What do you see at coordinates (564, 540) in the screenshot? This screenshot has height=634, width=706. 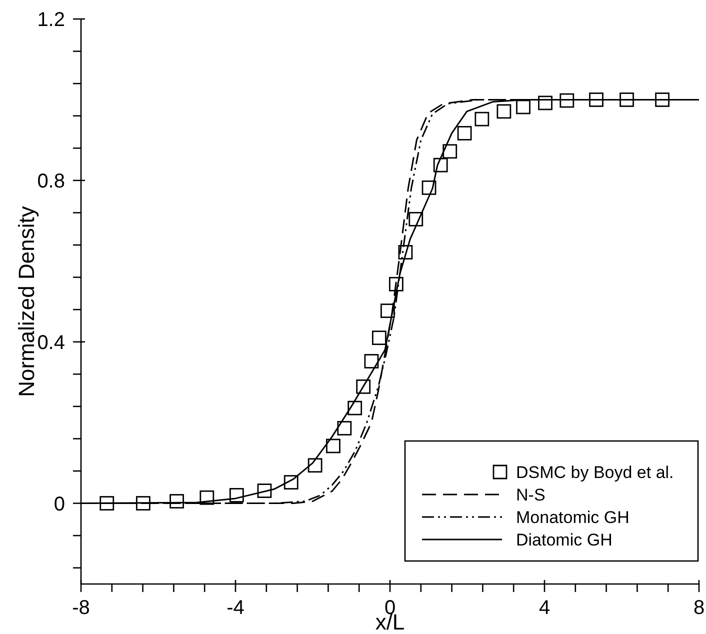 I see `legend-label: Diatomic GH` at bounding box center [564, 540].